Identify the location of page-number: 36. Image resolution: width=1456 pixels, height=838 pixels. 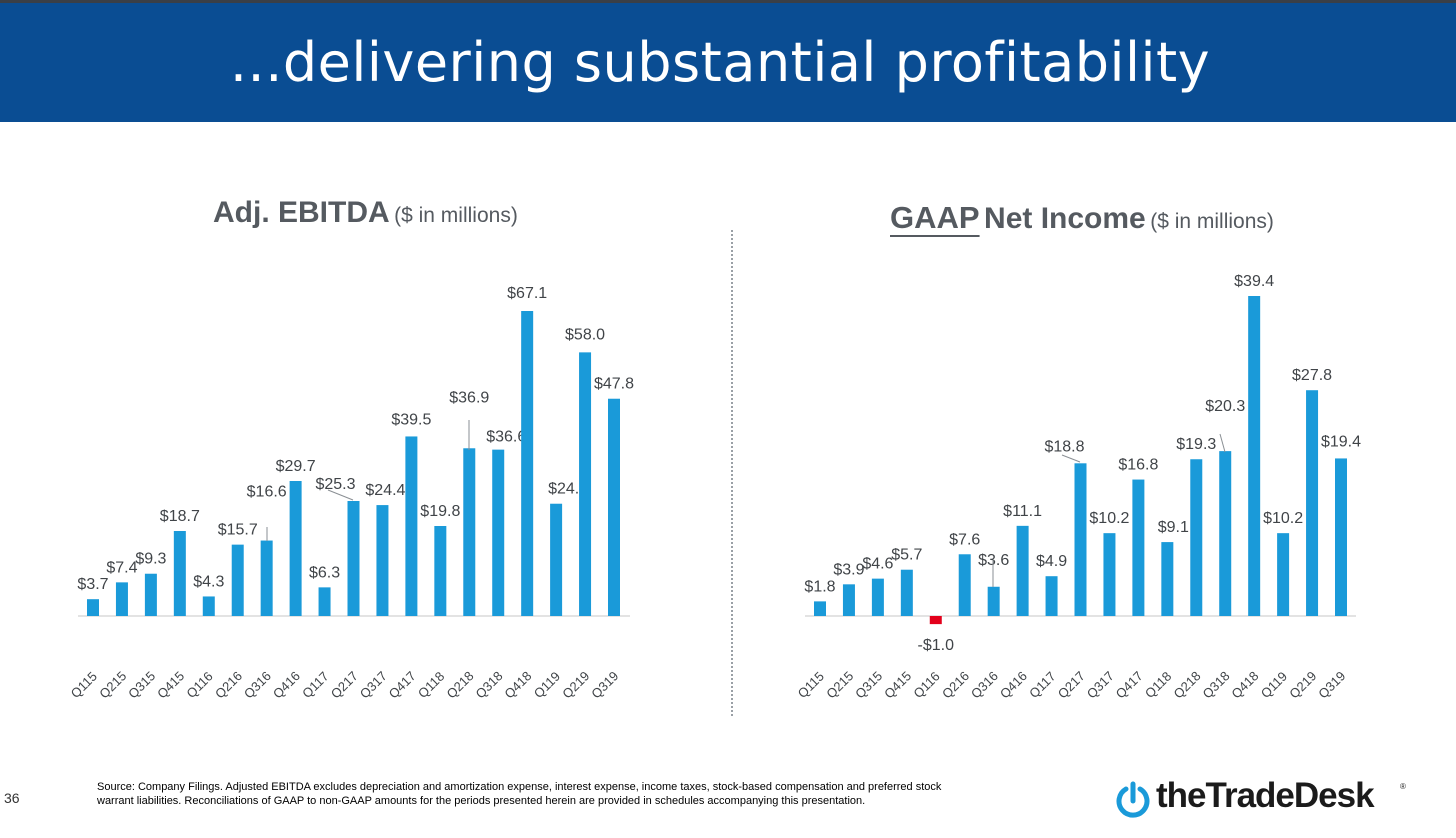
(12, 798).